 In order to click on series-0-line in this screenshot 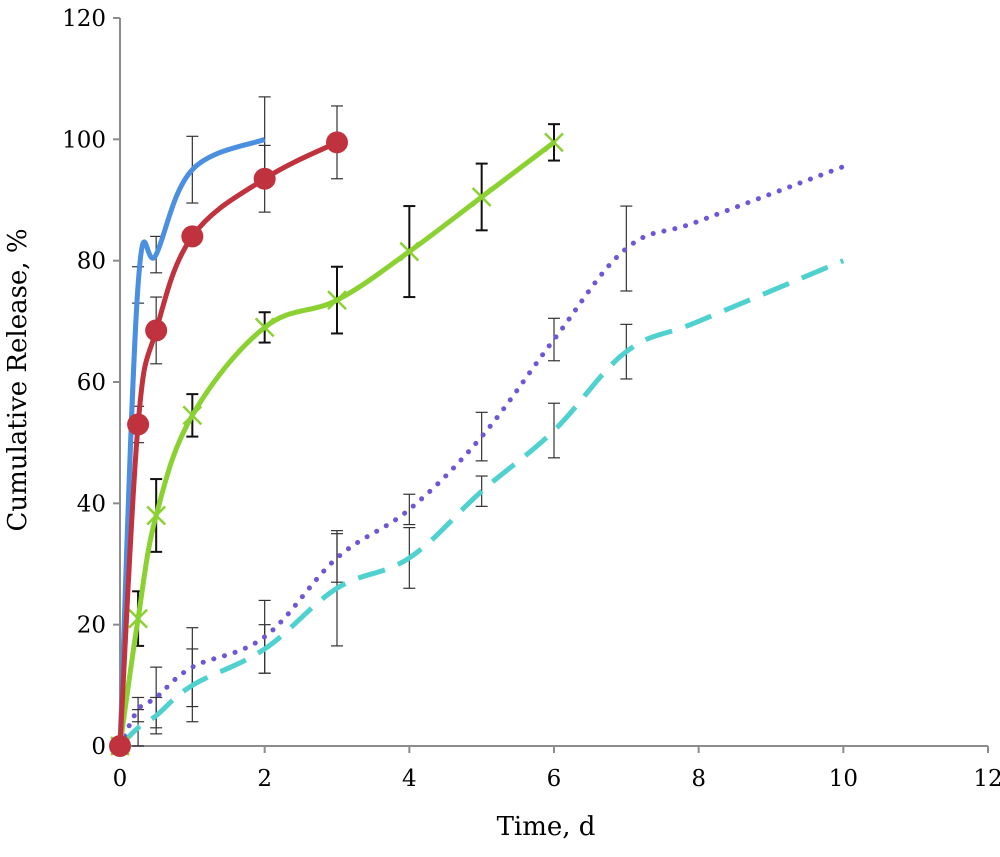, I will do `click(191, 441)`.